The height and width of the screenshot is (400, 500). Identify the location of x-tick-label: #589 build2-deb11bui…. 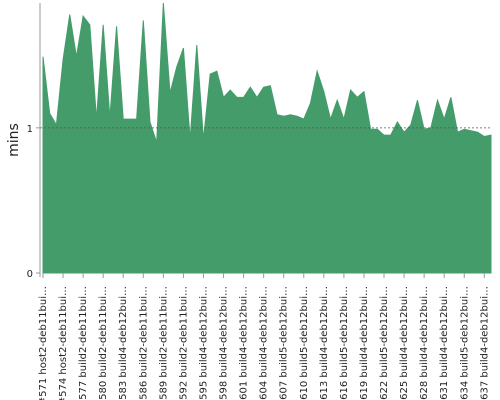
(163, 343).